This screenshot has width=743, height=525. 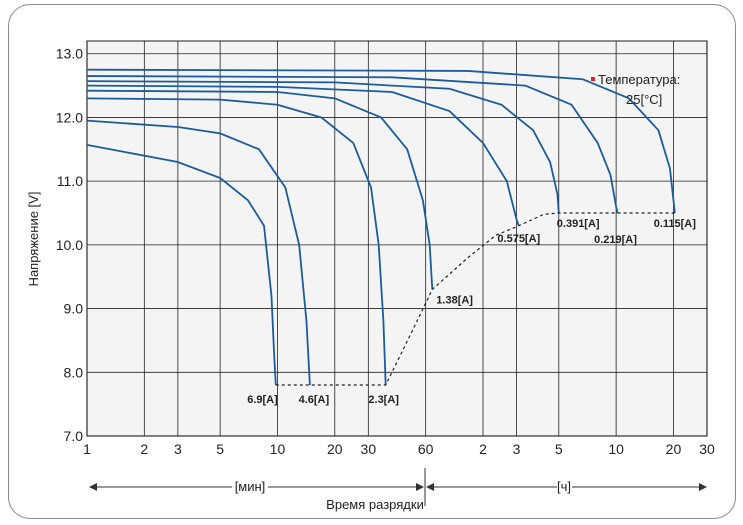 What do you see at coordinates (70, 181) in the screenshot?
I see `y-tick-label: 11.0` at bounding box center [70, 181].